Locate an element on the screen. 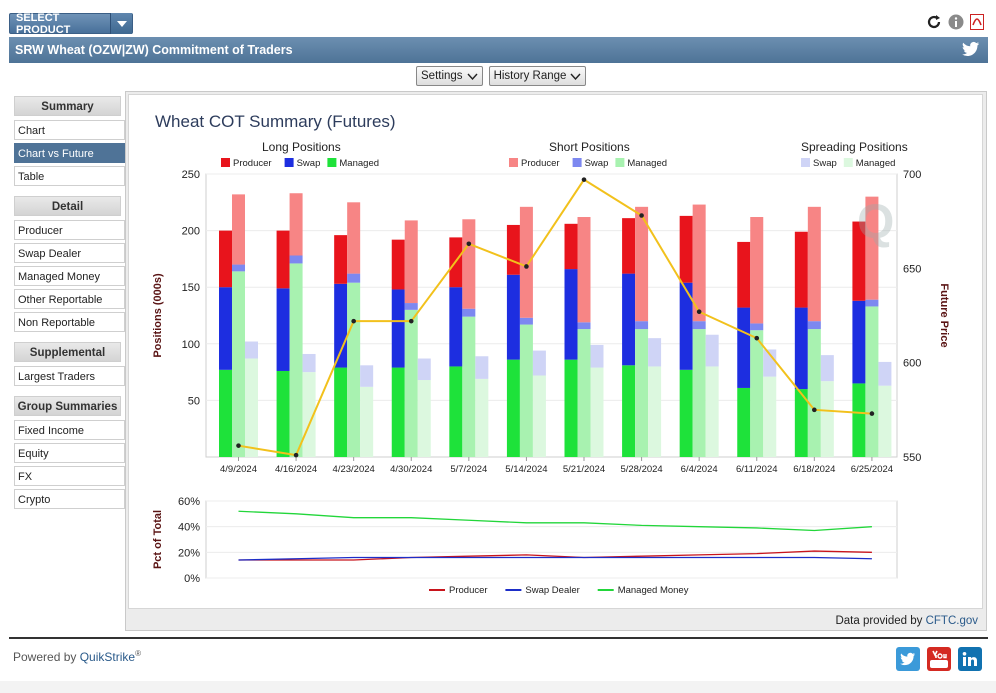  pct-y-tick-label: 0% is located at coordinates (192, 579).